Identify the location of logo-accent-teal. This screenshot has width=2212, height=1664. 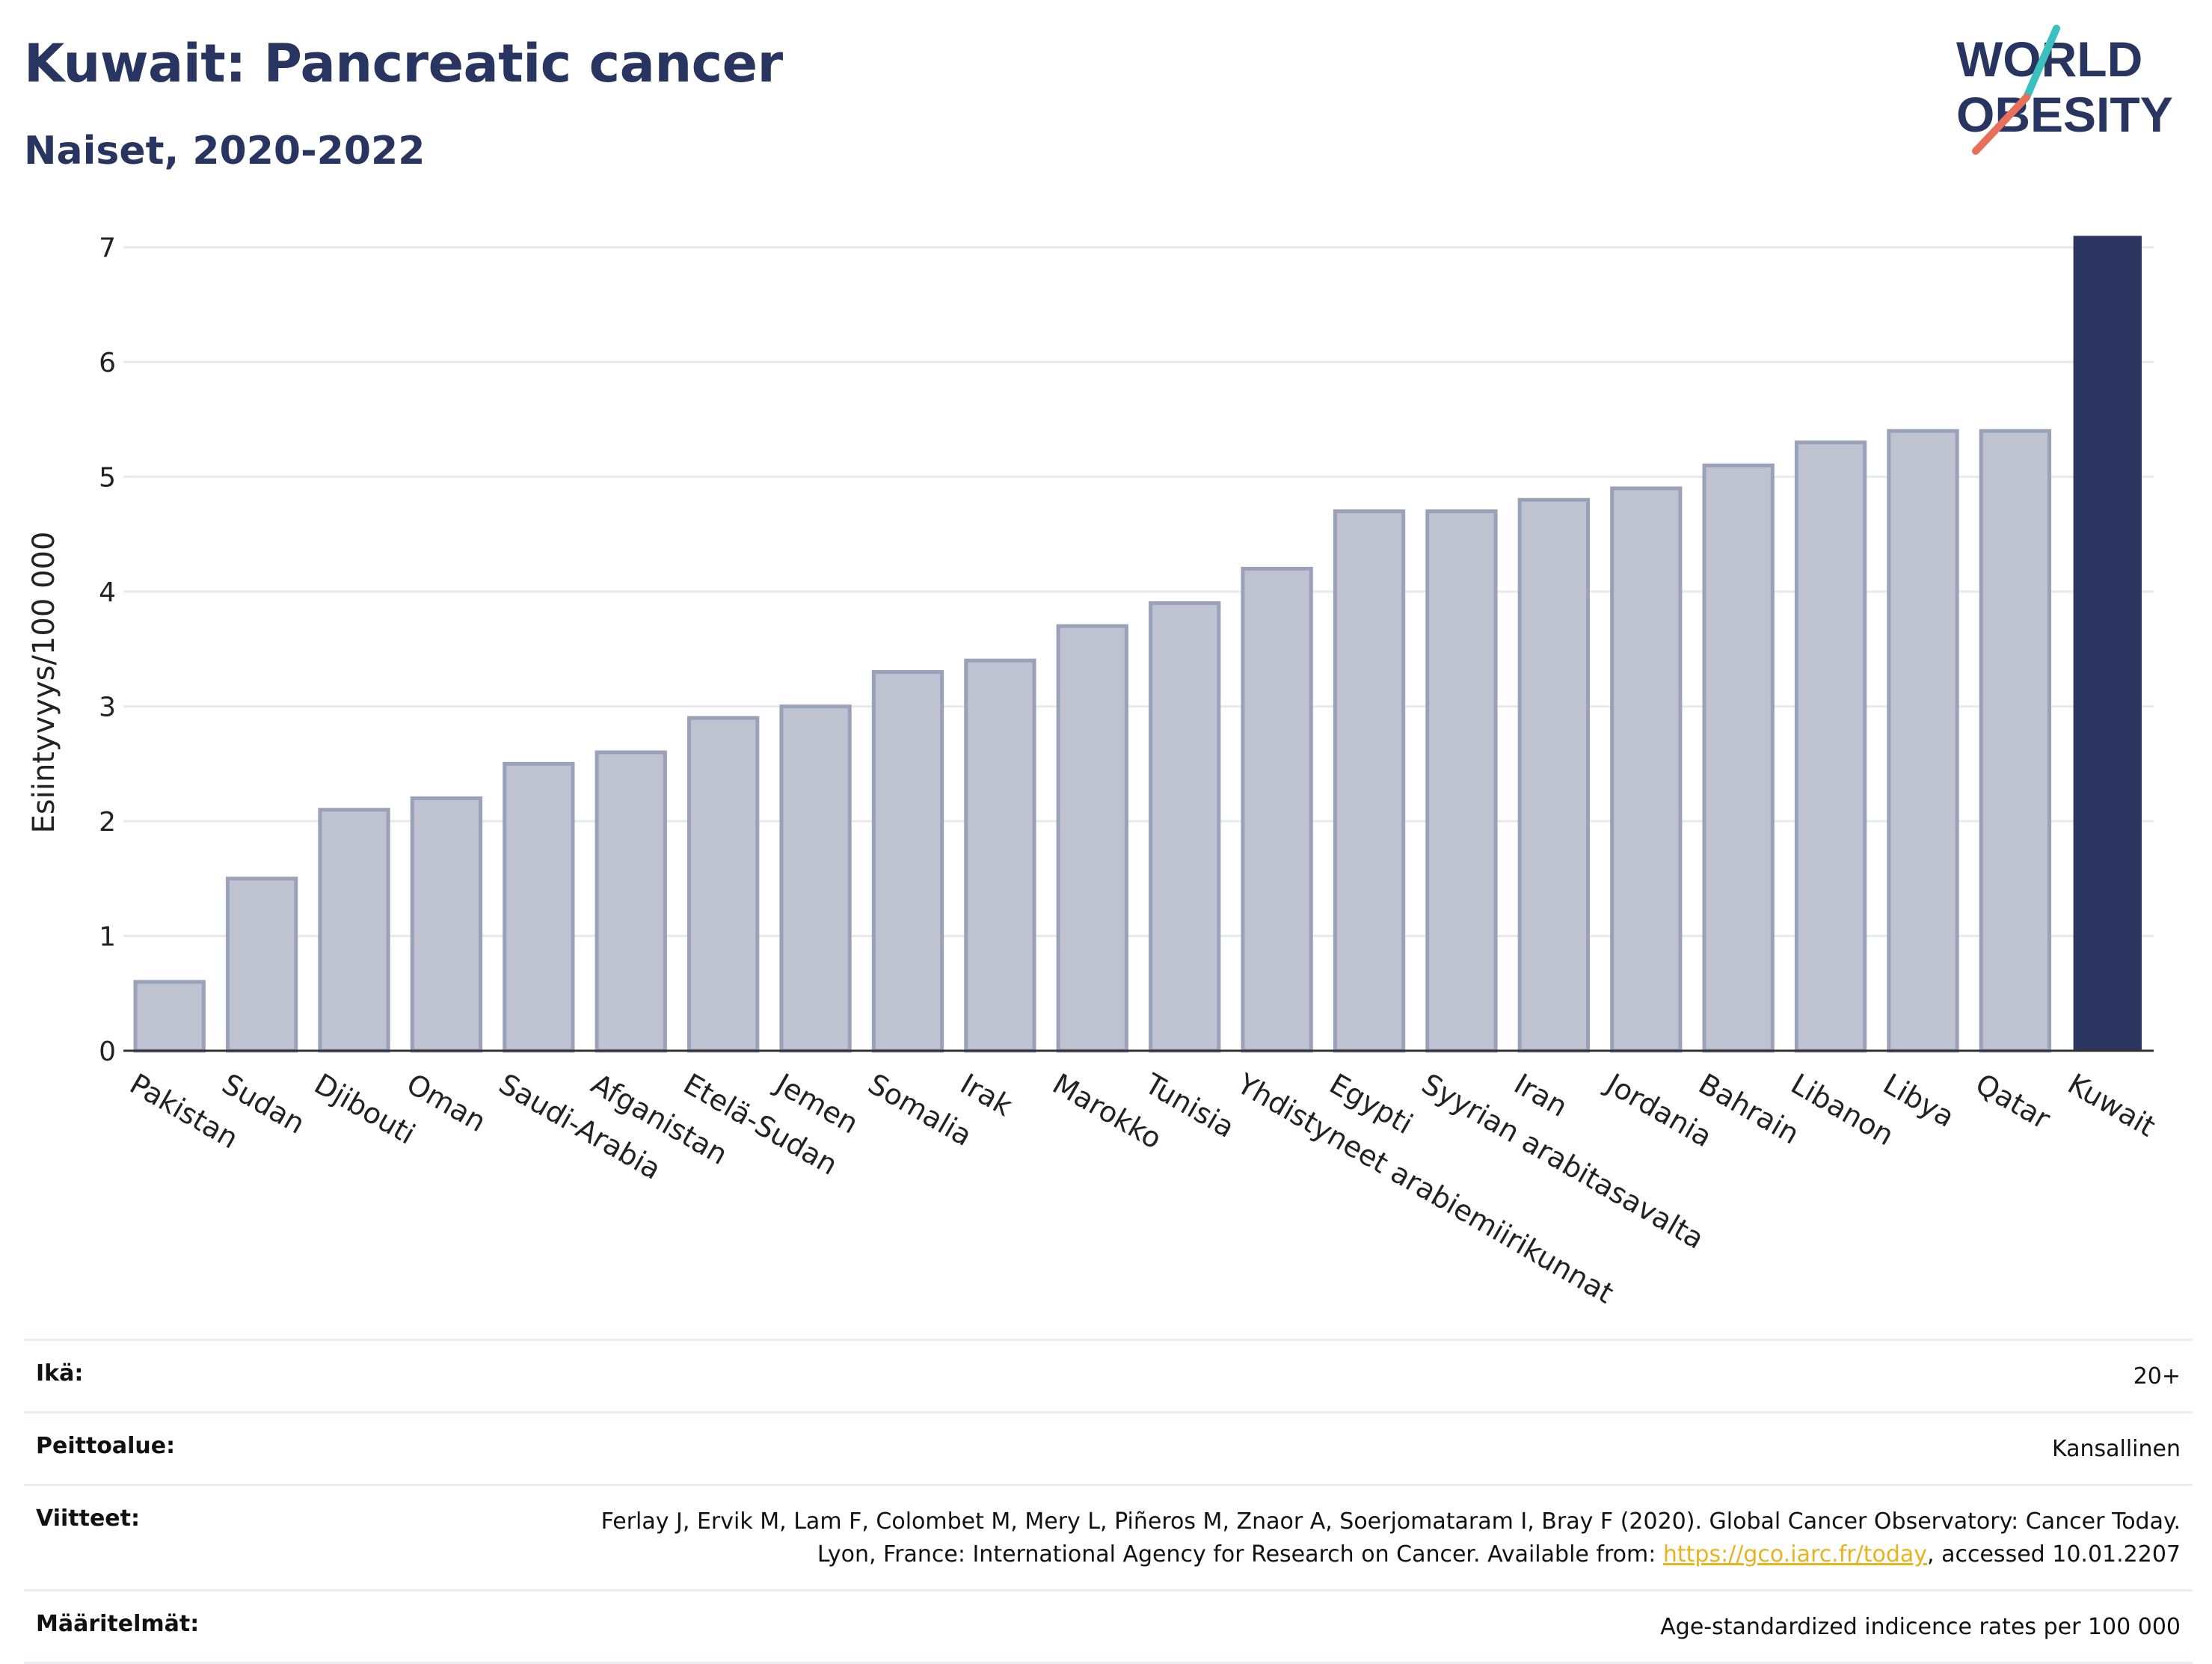
(2041, 63).